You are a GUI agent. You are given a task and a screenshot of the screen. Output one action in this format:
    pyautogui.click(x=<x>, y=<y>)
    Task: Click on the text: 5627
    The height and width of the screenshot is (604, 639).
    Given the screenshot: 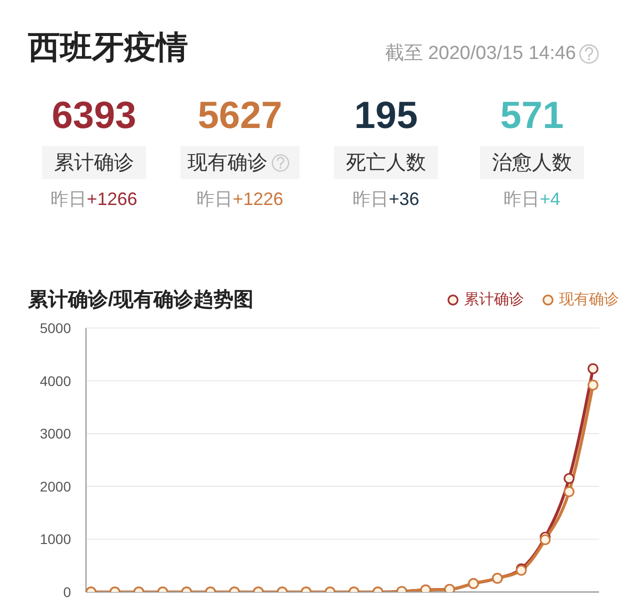 What is the action you would take?
    pyautogui.click(x=240, y=116)
    